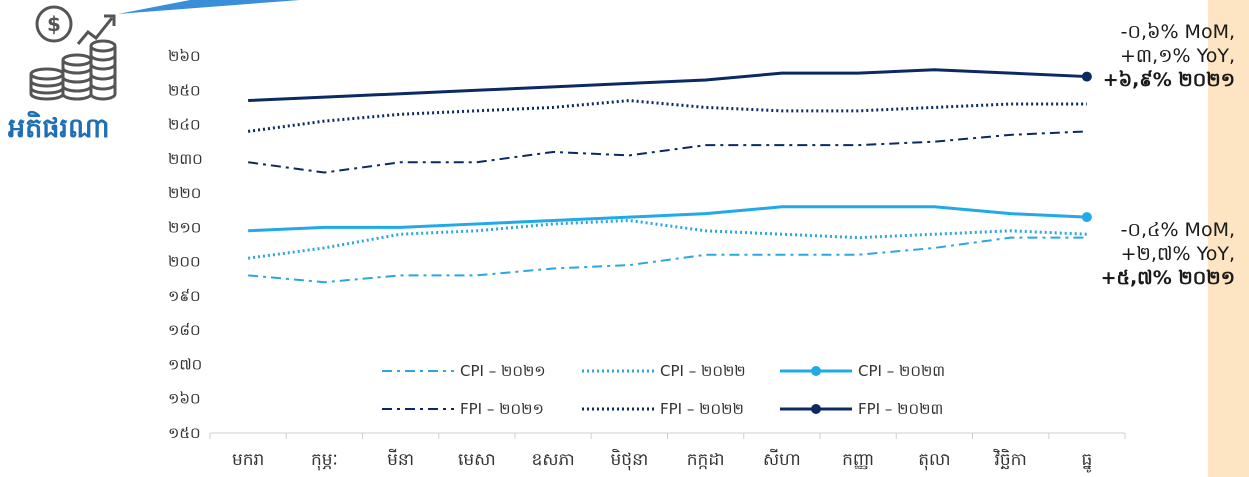 The height and width of the screenshot is (477, 1249). I want to click on y-tick-label: ២០០, so click(184, 262).